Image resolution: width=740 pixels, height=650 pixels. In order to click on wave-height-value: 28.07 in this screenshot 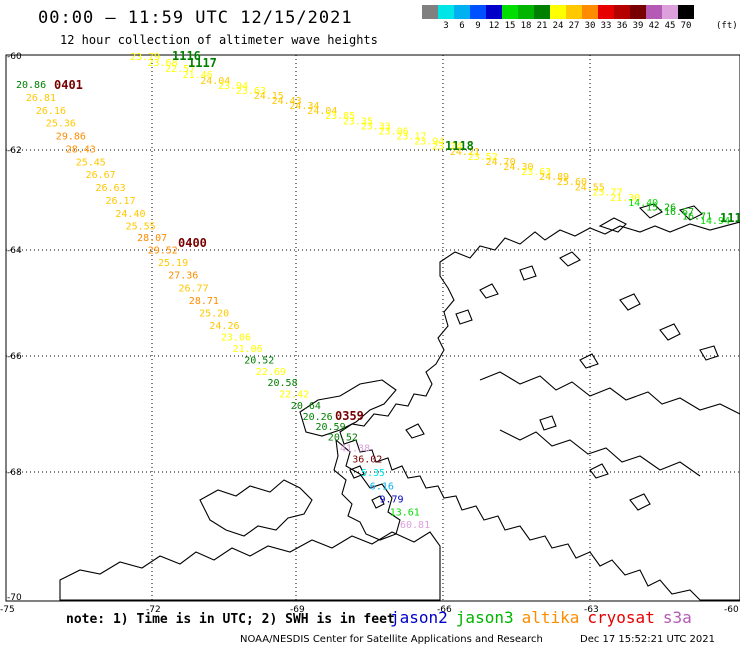, I will do `click(152, 238)`.